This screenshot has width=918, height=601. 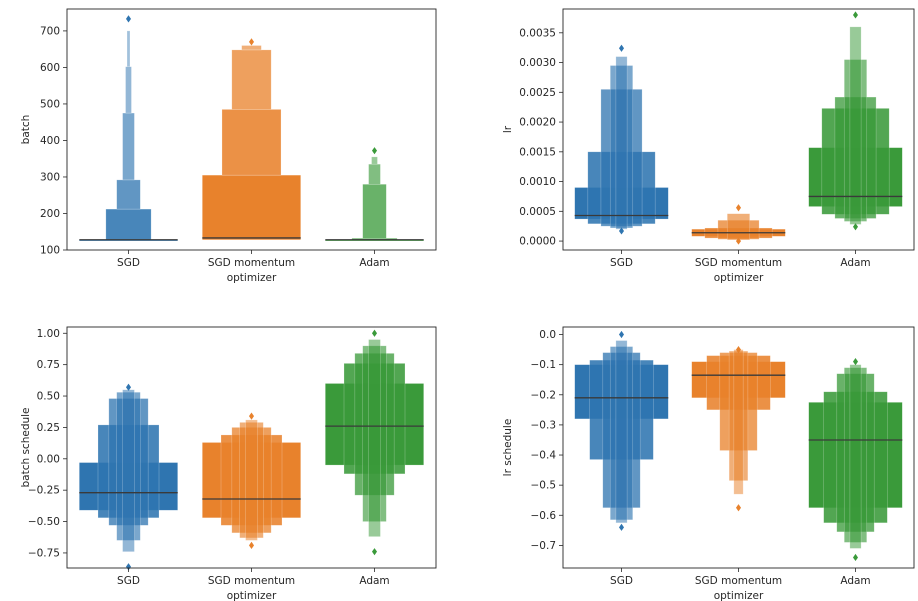 I want to click on y-tick-label: 200, so click(x=50, y=214).